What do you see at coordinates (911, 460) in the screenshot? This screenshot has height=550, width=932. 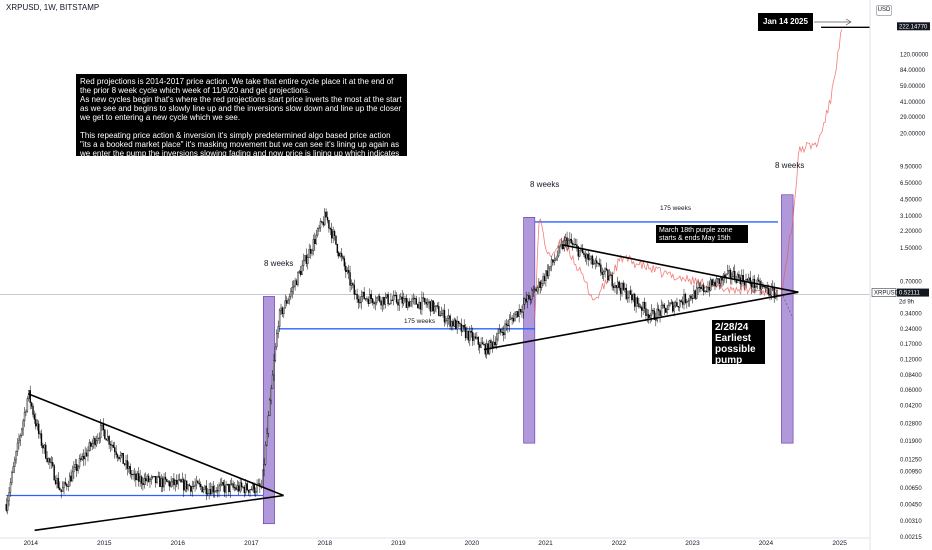 I see `y-tick-22: 0.01250` at bounding box center [911, 460].